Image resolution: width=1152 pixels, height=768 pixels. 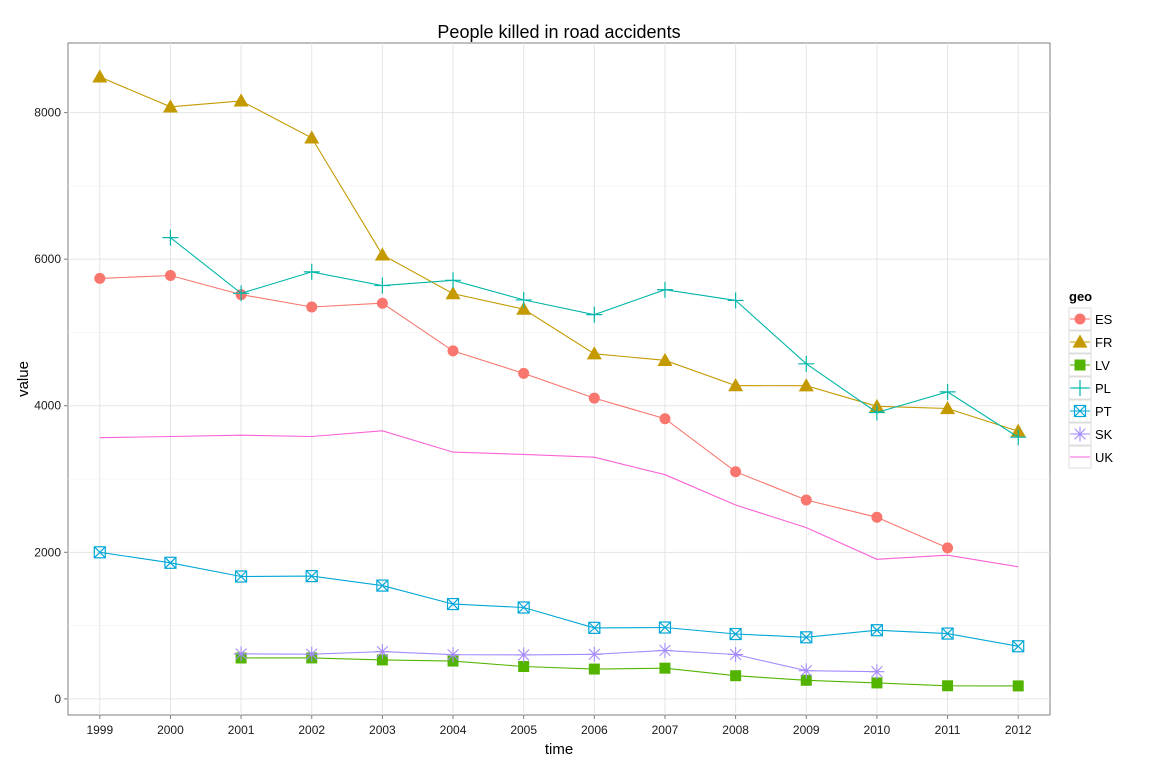 I want to click on legend-title: geo, so click(x=1080, y=296).